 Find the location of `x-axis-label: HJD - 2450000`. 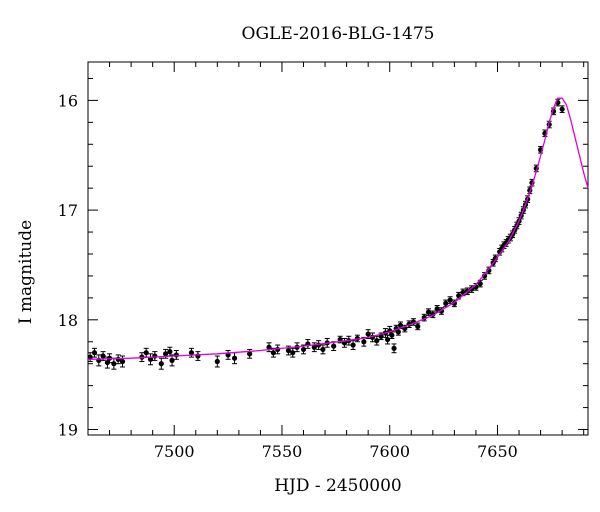

x-axis-label: HJD - 2450000 is located at coordinates (338, 486).